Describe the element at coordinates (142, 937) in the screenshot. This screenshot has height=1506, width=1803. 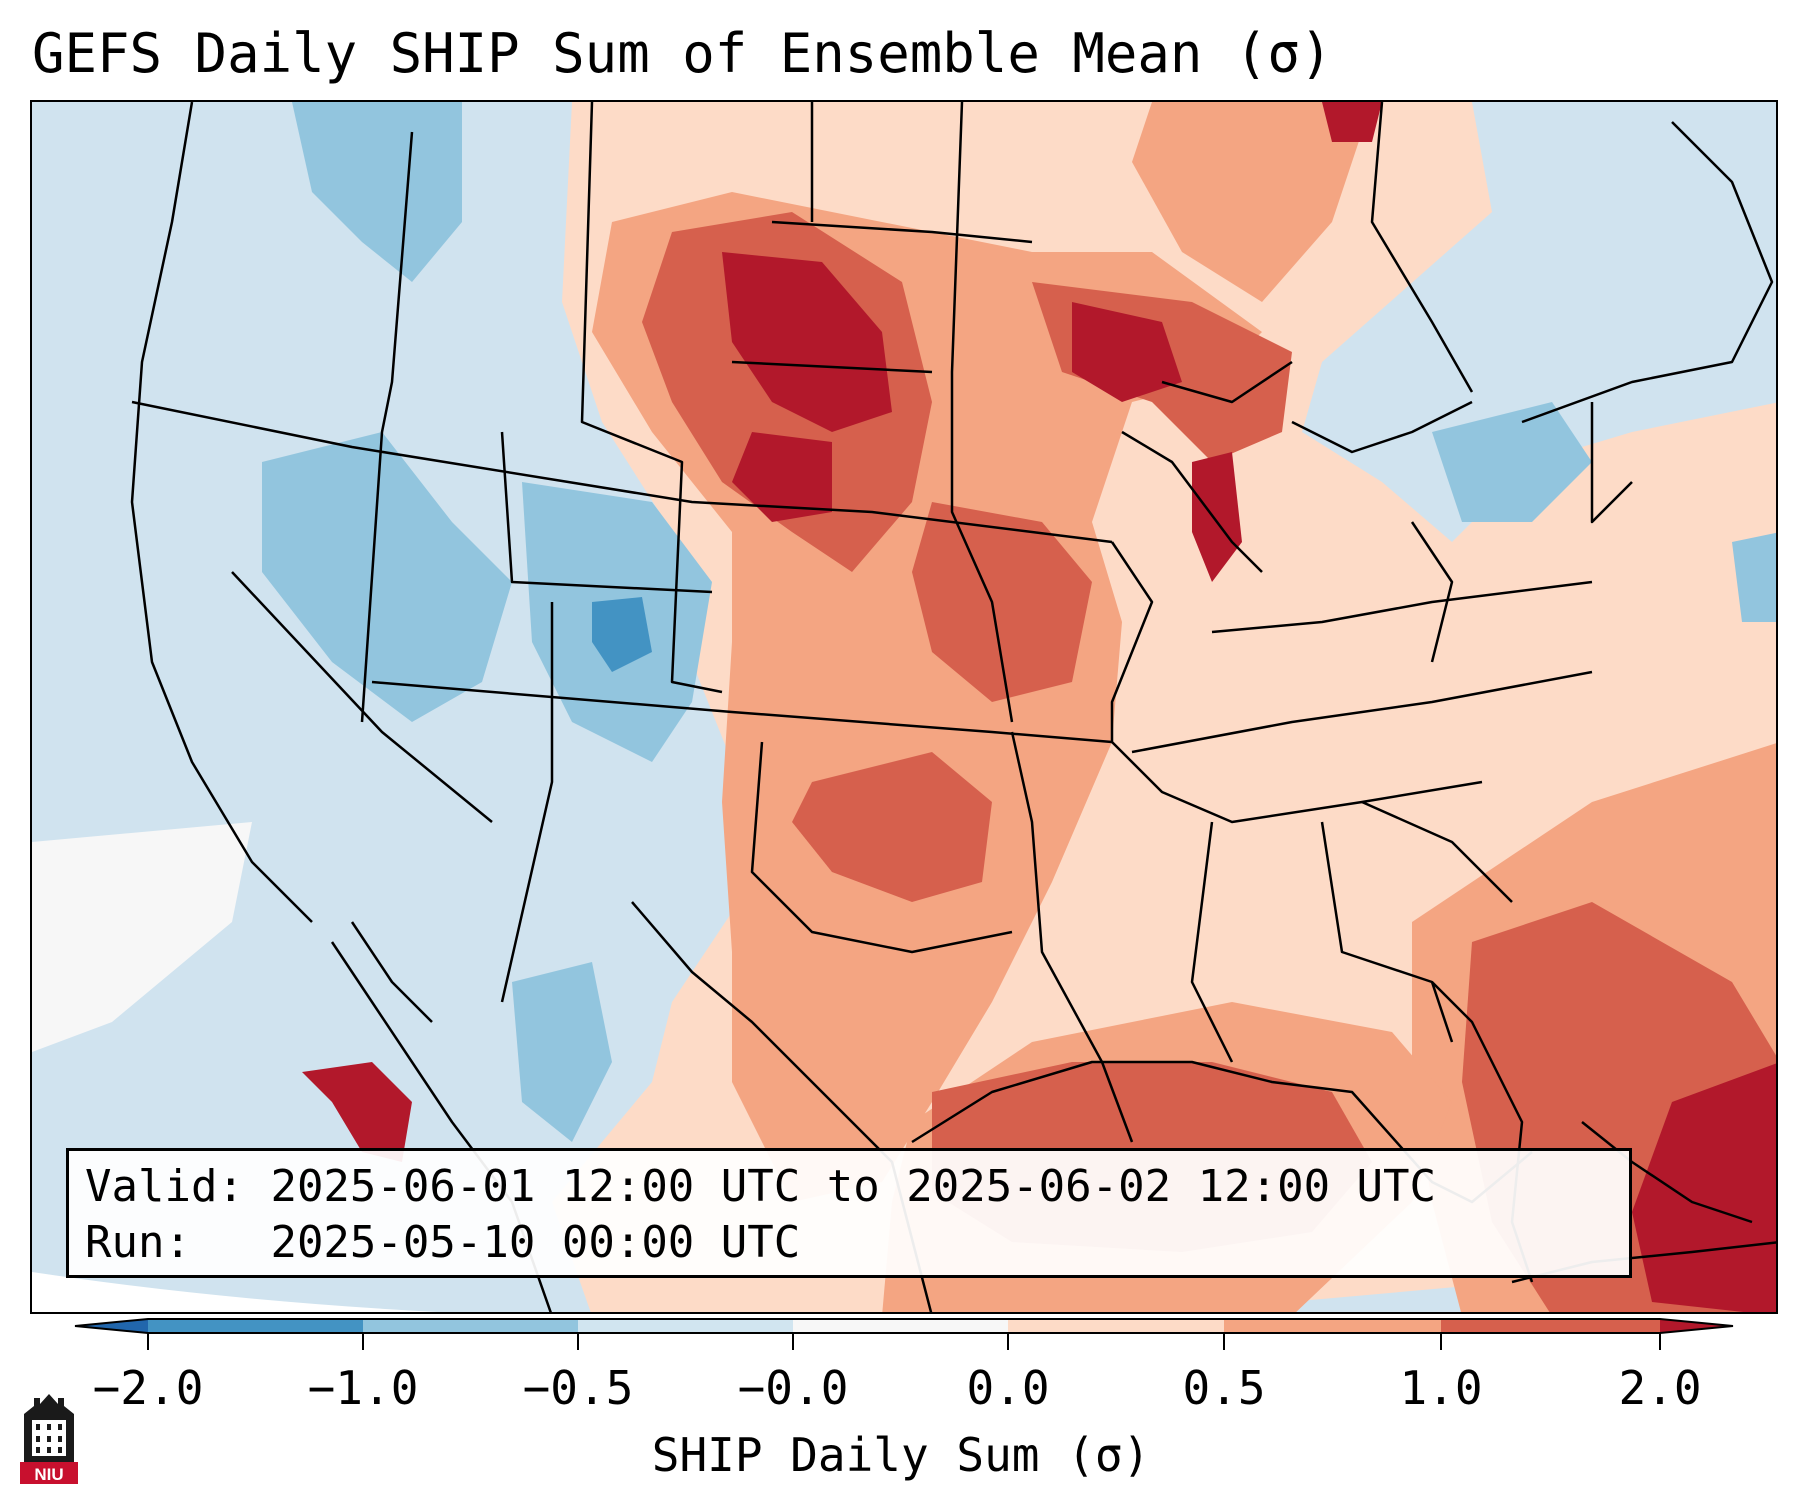
I see `anomaly-zone-near-zero-pacific` at that location.